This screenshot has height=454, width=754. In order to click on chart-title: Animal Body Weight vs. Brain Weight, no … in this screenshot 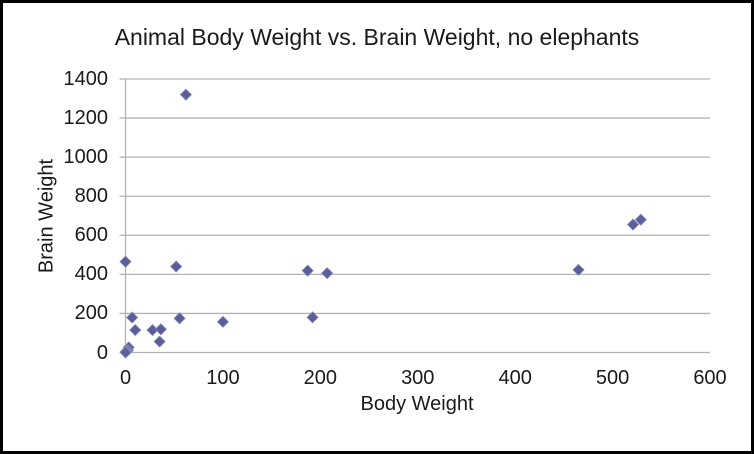, I will do `click(377, 37)`.